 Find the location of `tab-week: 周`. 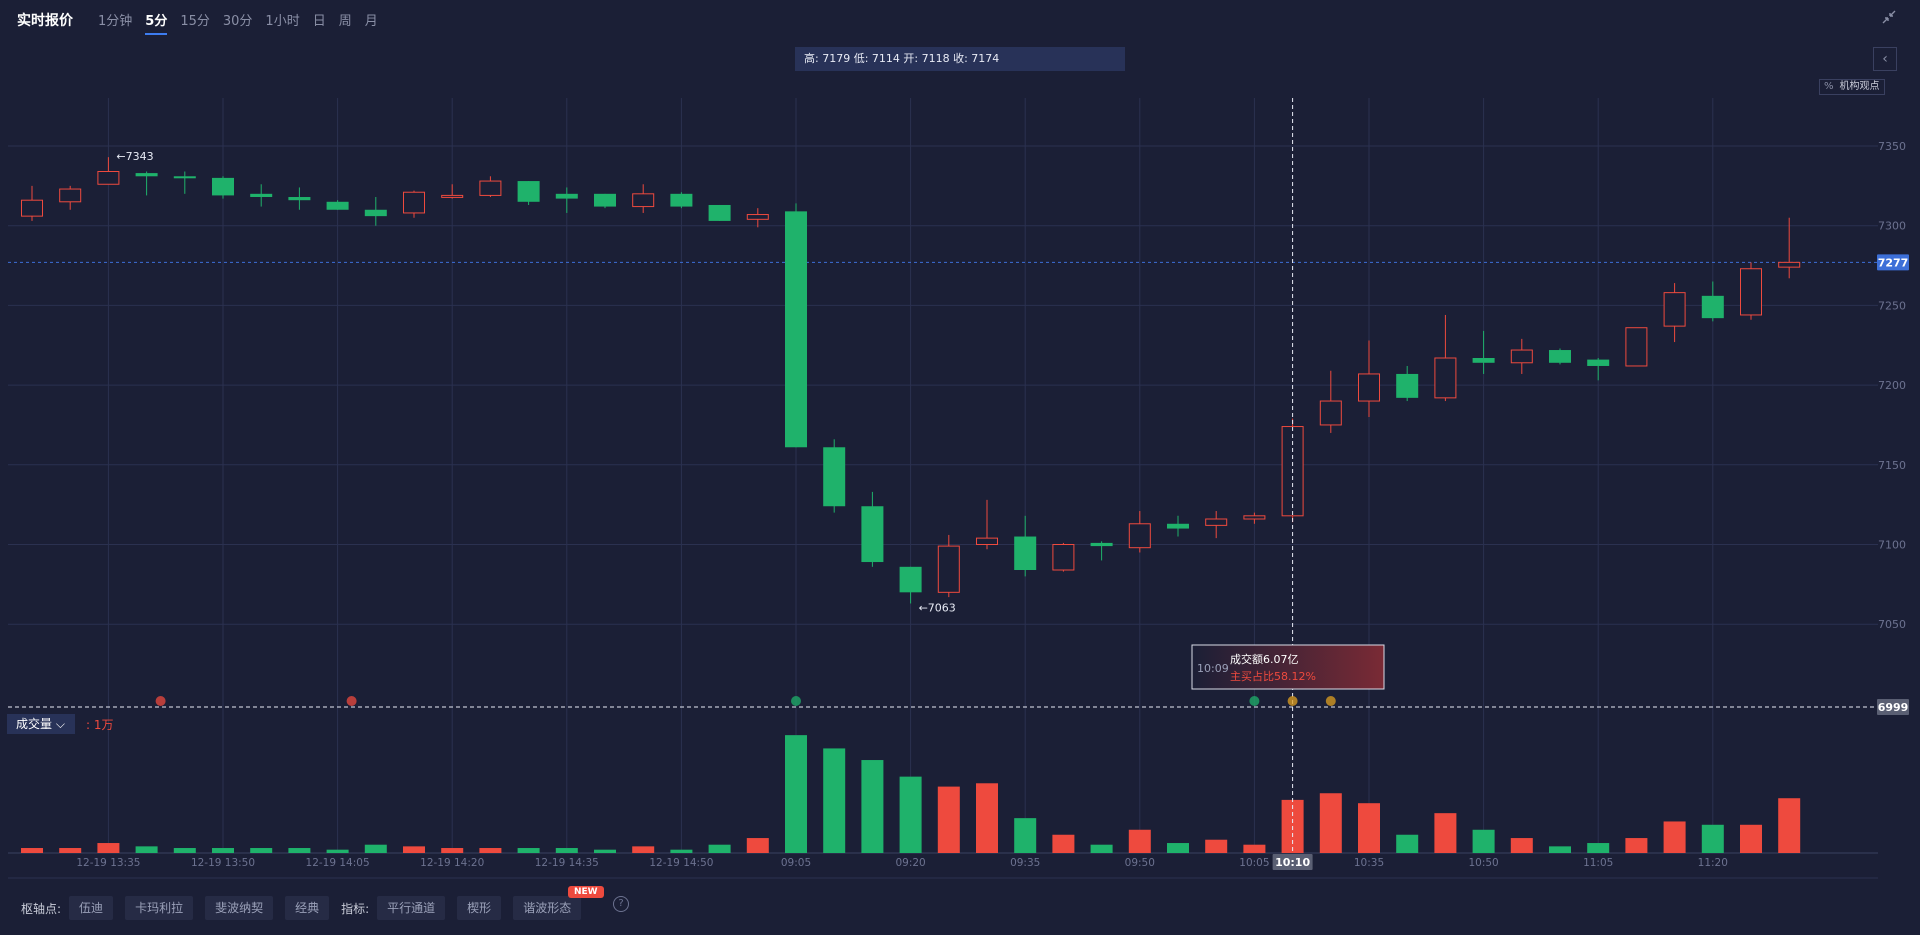

tab-week: 周 is located at coordinates (345, 21).